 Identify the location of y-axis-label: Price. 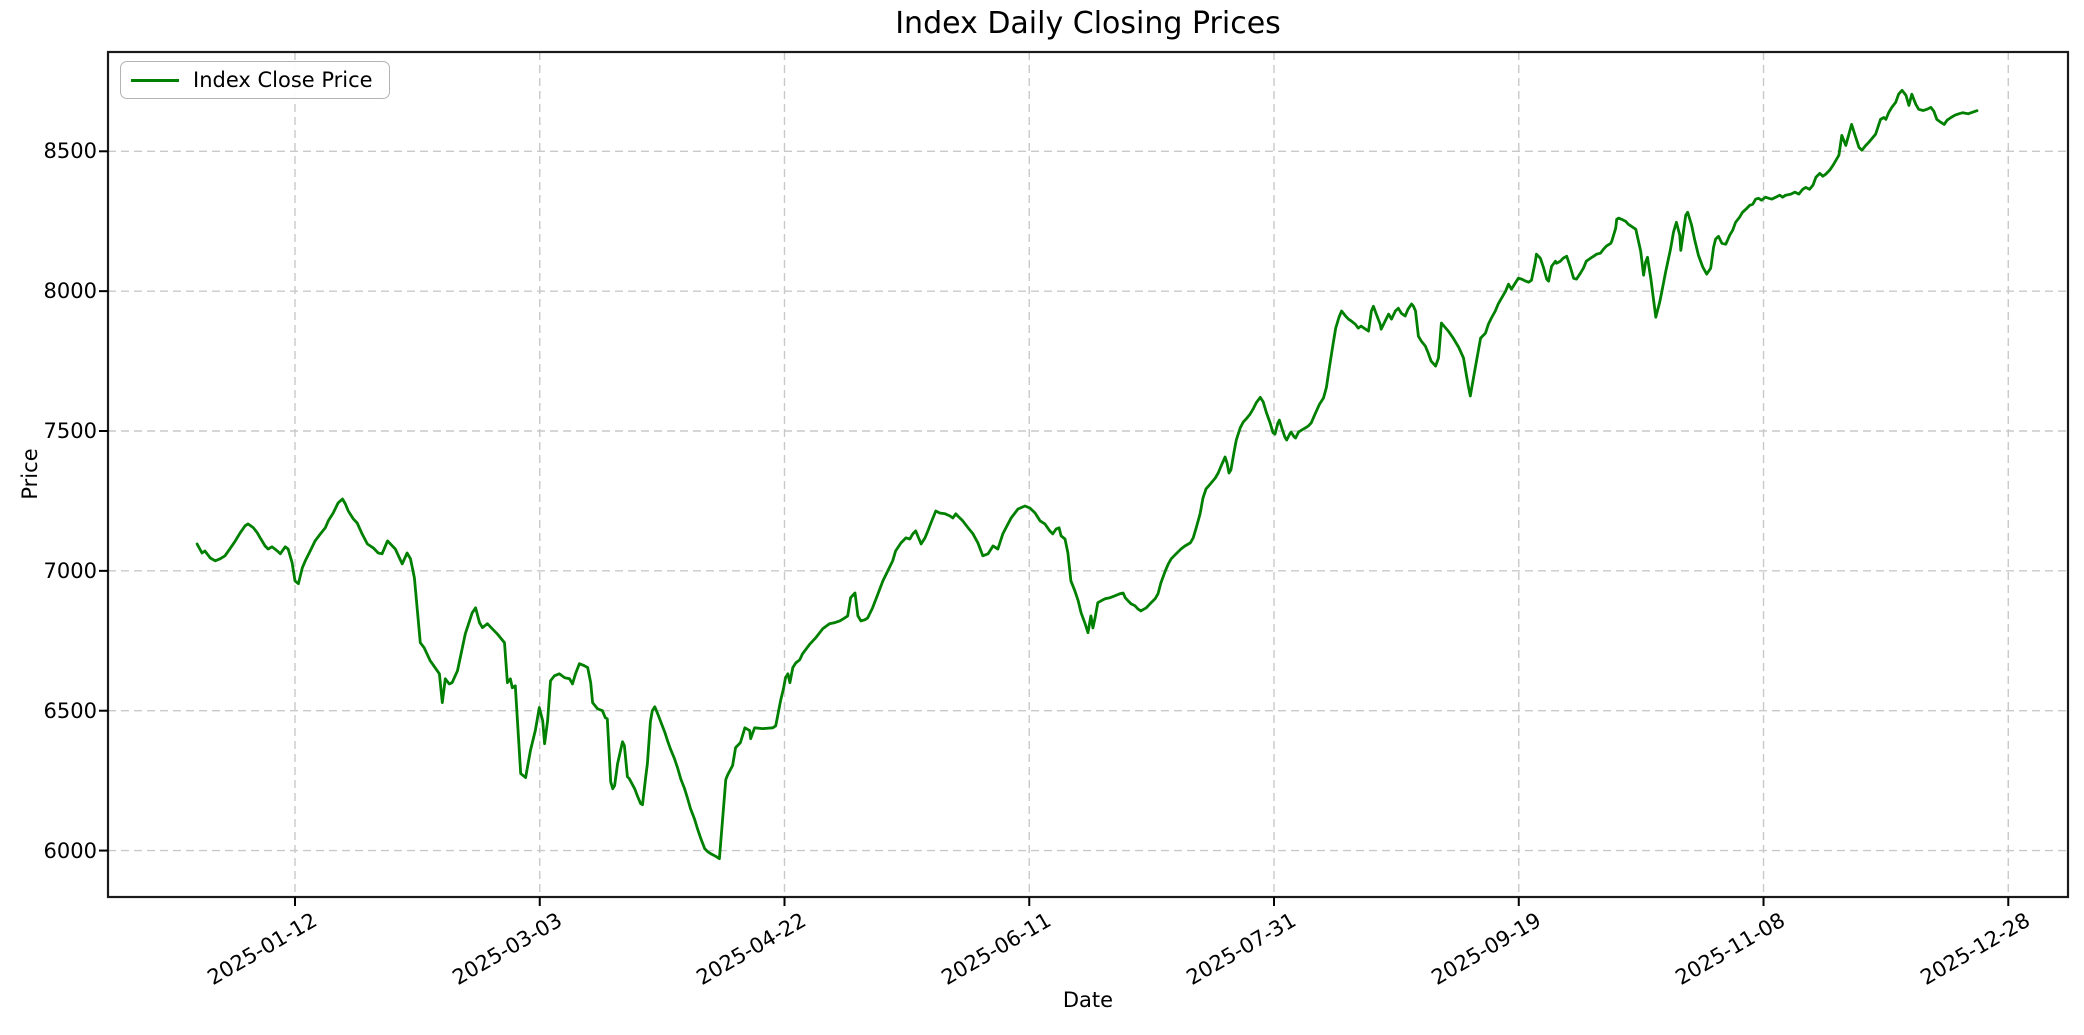
(30, 474).